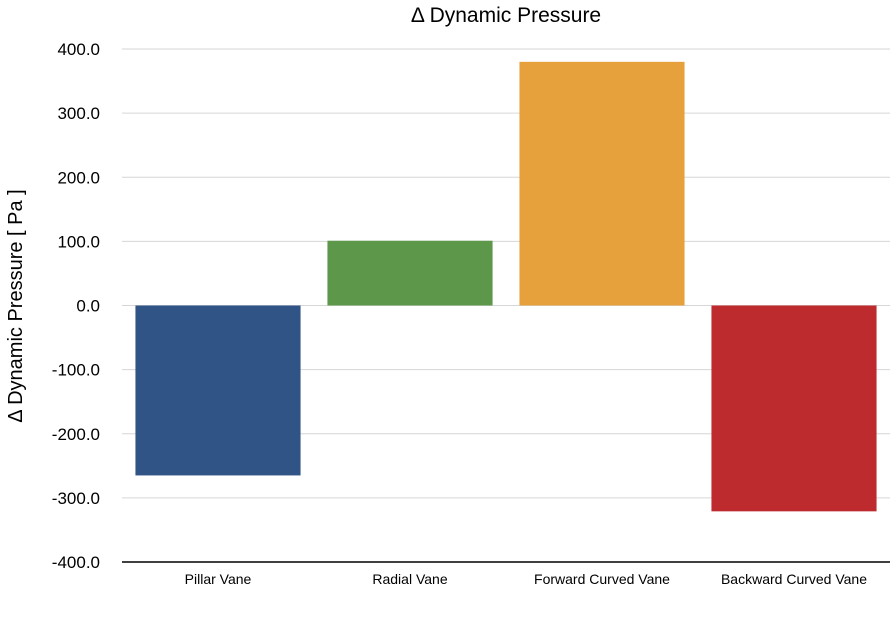 This screenshot has height=620, width=892. What do you see at coordinates (409, 579) in the screenshot?
I see `x-tick-label: Radial Vane` at bounding box center [409, 579].